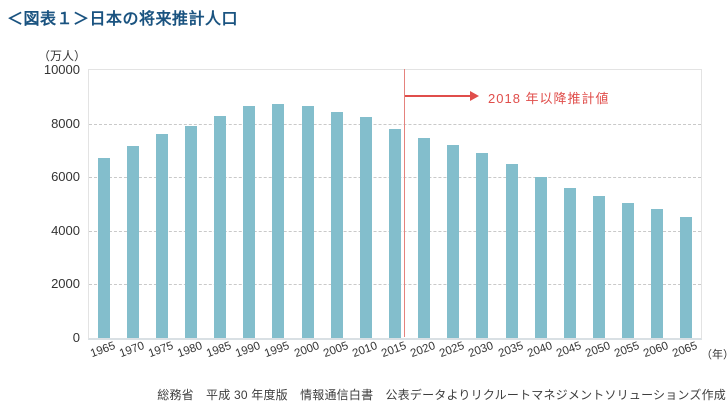  I want to click on x-tick-label-2010: 2010, so click(364, 350).